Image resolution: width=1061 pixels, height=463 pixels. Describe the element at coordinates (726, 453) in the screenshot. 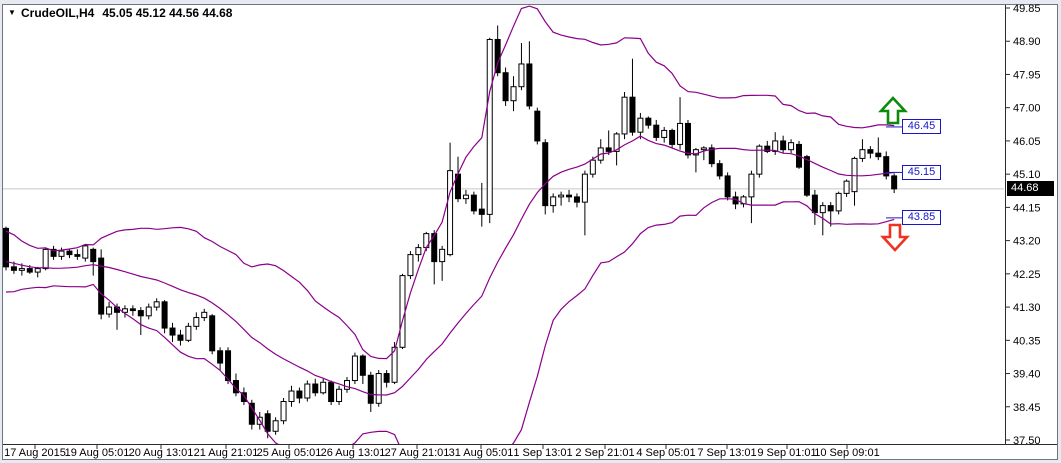

I see `time-tick-label: 7 Sep 13:01` at that location.